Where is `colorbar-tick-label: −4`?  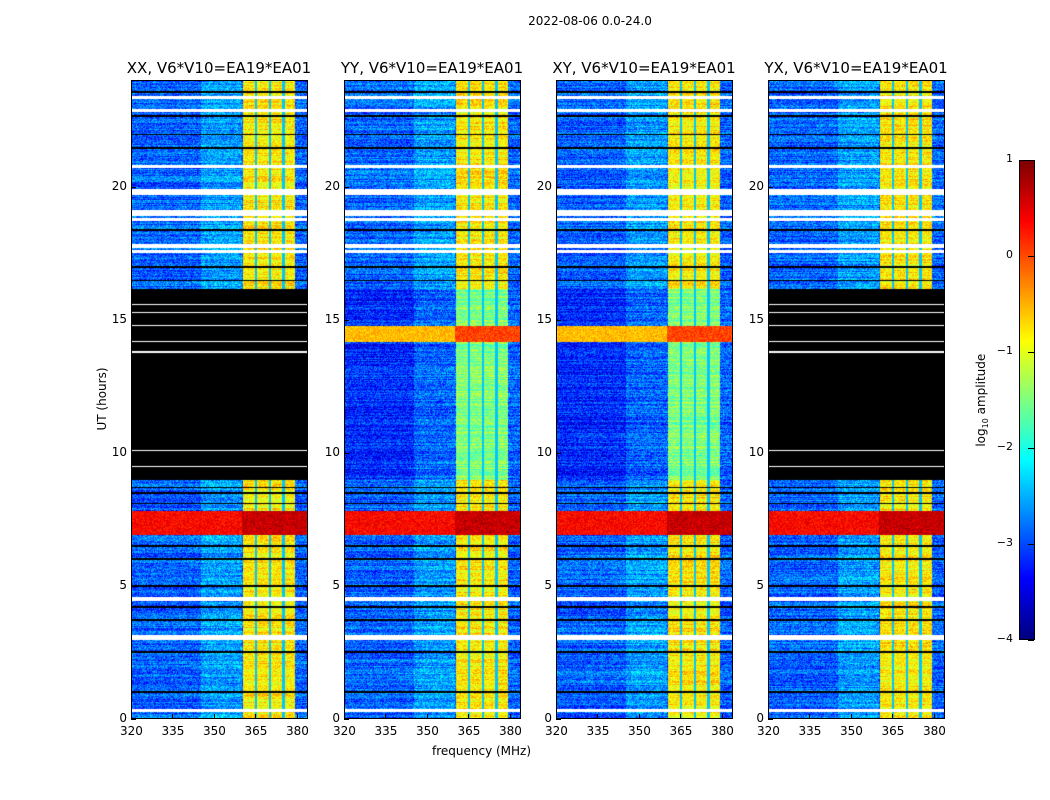 colorbar-tick-label: −4 is located at coordinates (1004, 638).